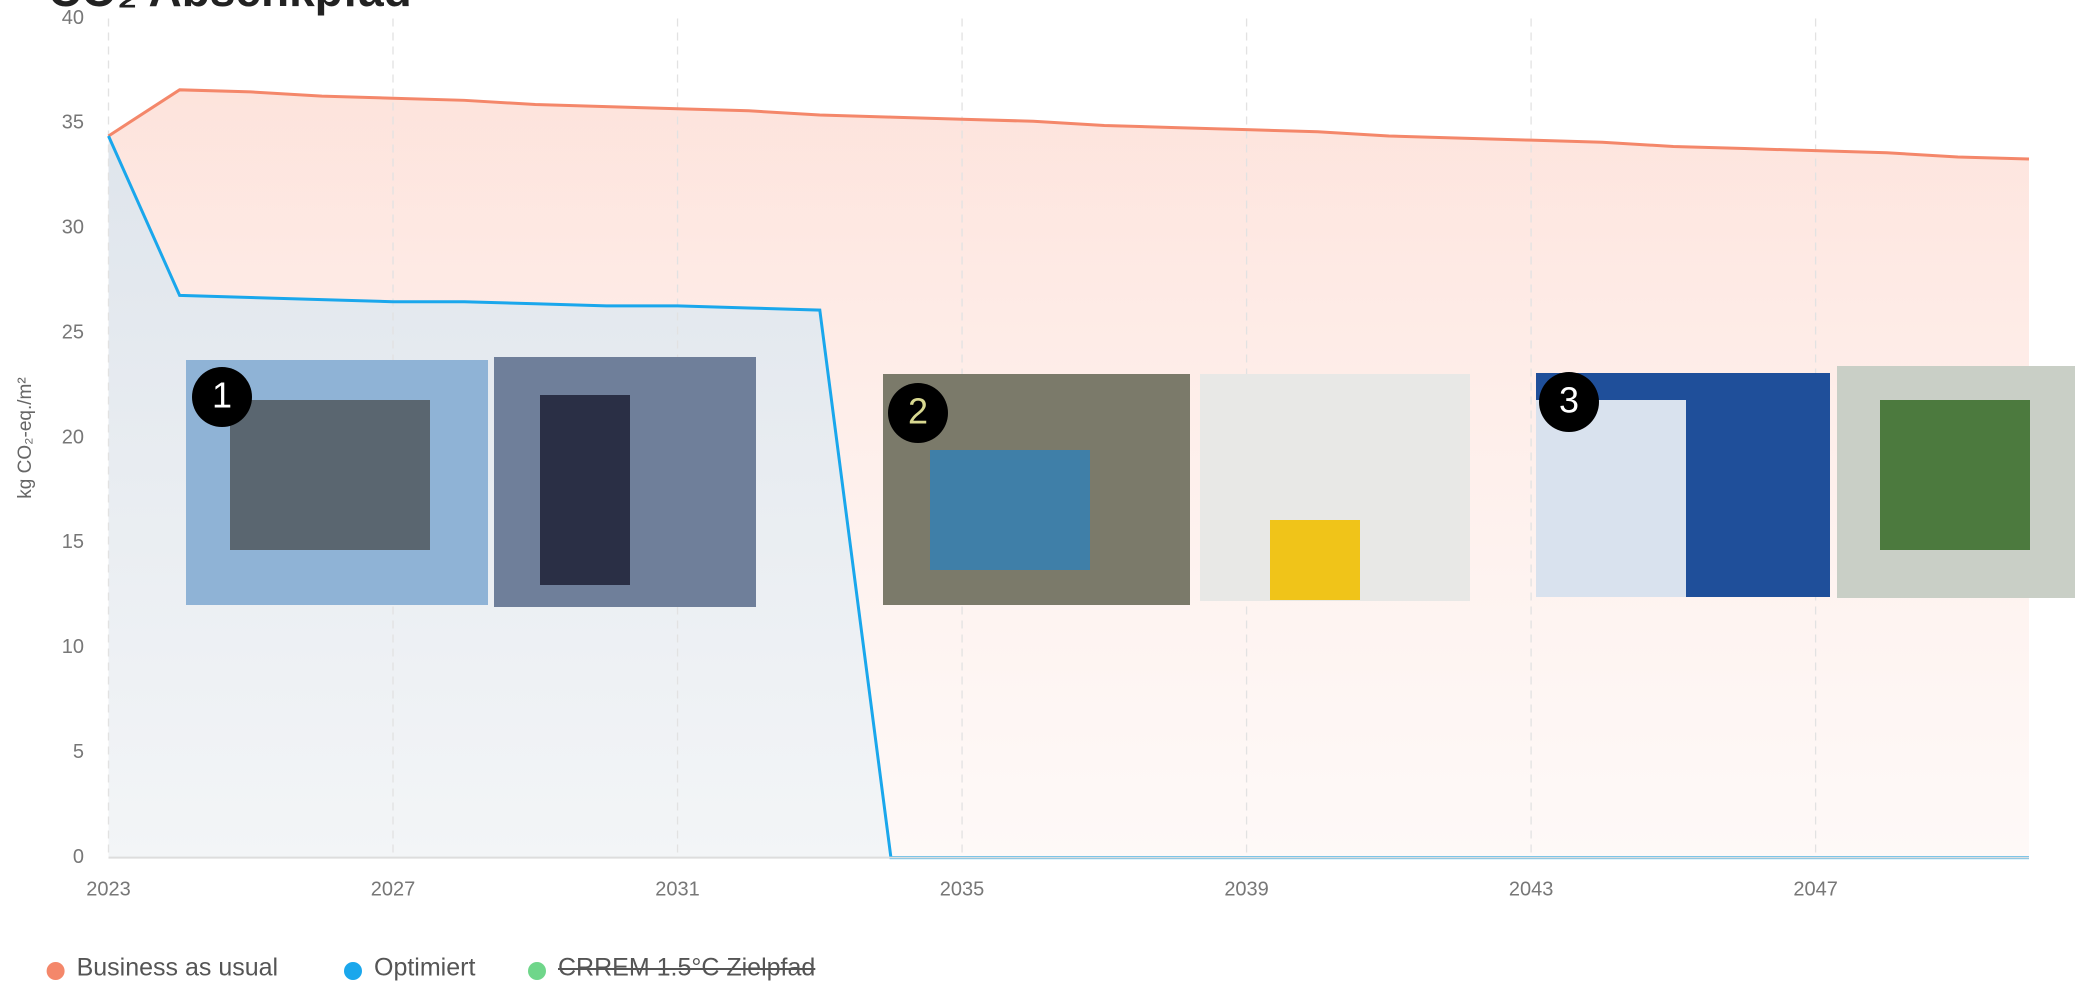  What do you see at coordinates (424, 968) in the screenshot?
I see `legend-label: Optimiert` at bounding box center [424, 968].